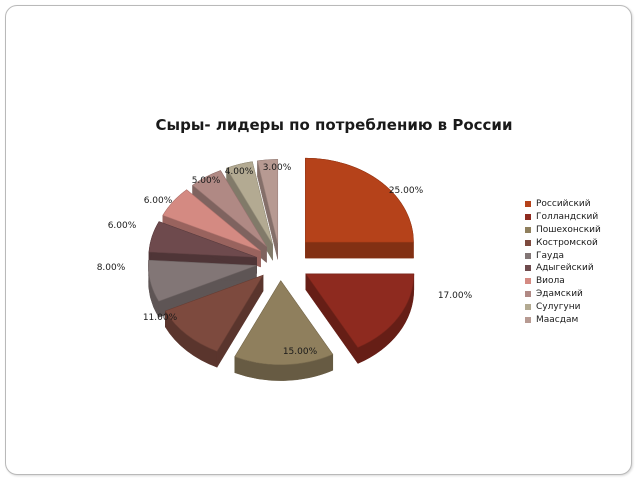  I want to click on legend-label: Адыгейский, so click(565, 268).